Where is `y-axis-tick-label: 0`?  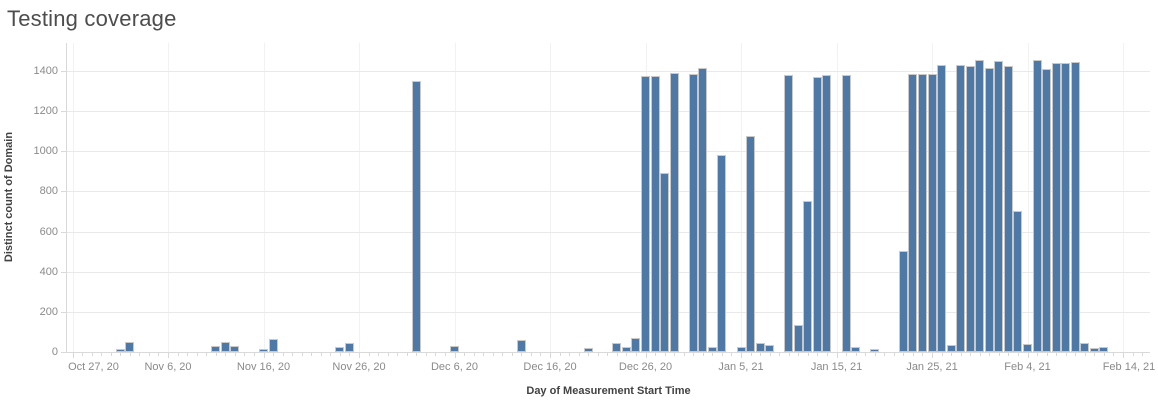
y-axis-tick-label: 0 is located at coordinates (54, 352).